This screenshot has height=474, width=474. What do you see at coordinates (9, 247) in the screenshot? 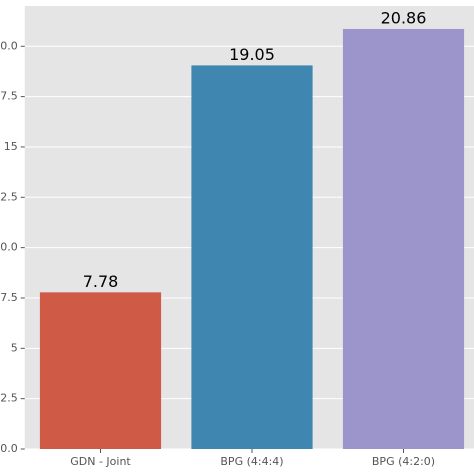
I see `y-tick-label: 10.0` at bounding box center [9, 247].